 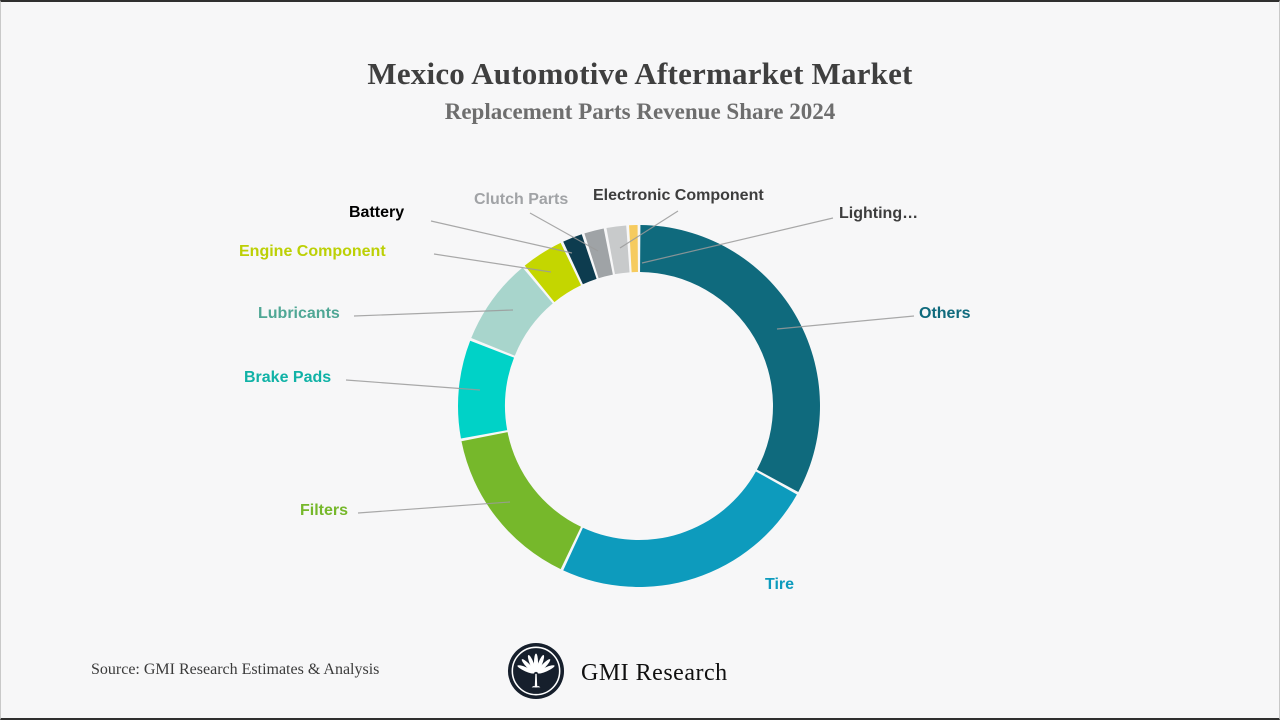 I want to click on slice-filters, so click(x=521, y=501).